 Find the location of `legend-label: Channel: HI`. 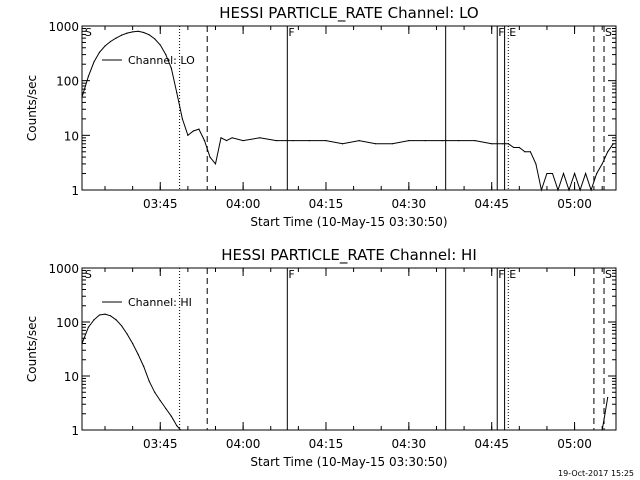

legend-label: Channel: HI is located at coordinates (160, 302).